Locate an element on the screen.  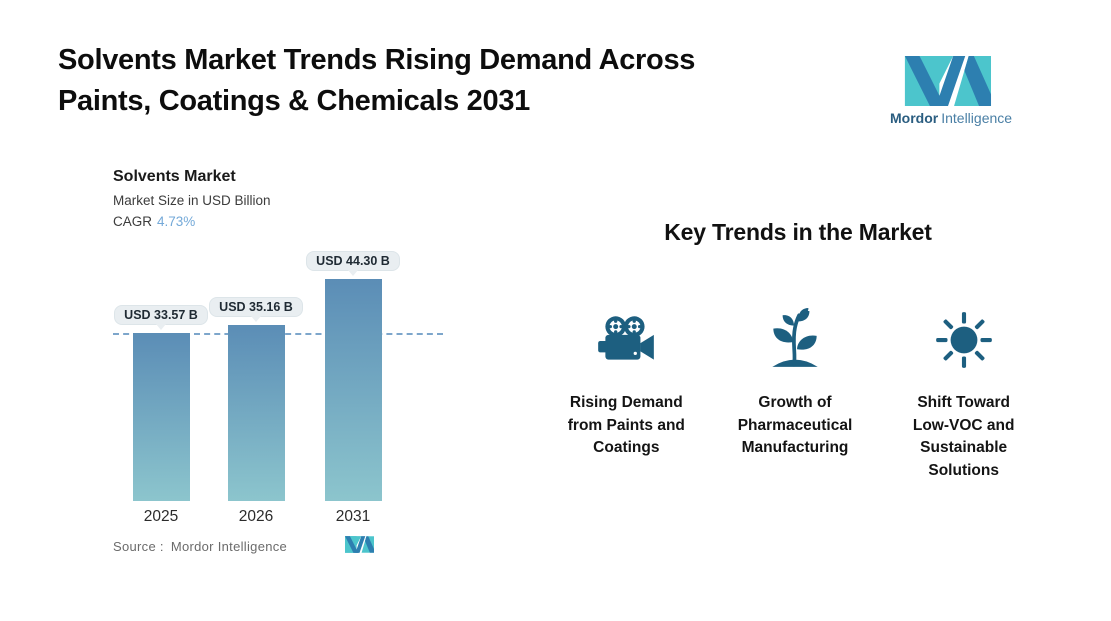
bar-column: USD 35.16 B is located at coordinates (256, 399).